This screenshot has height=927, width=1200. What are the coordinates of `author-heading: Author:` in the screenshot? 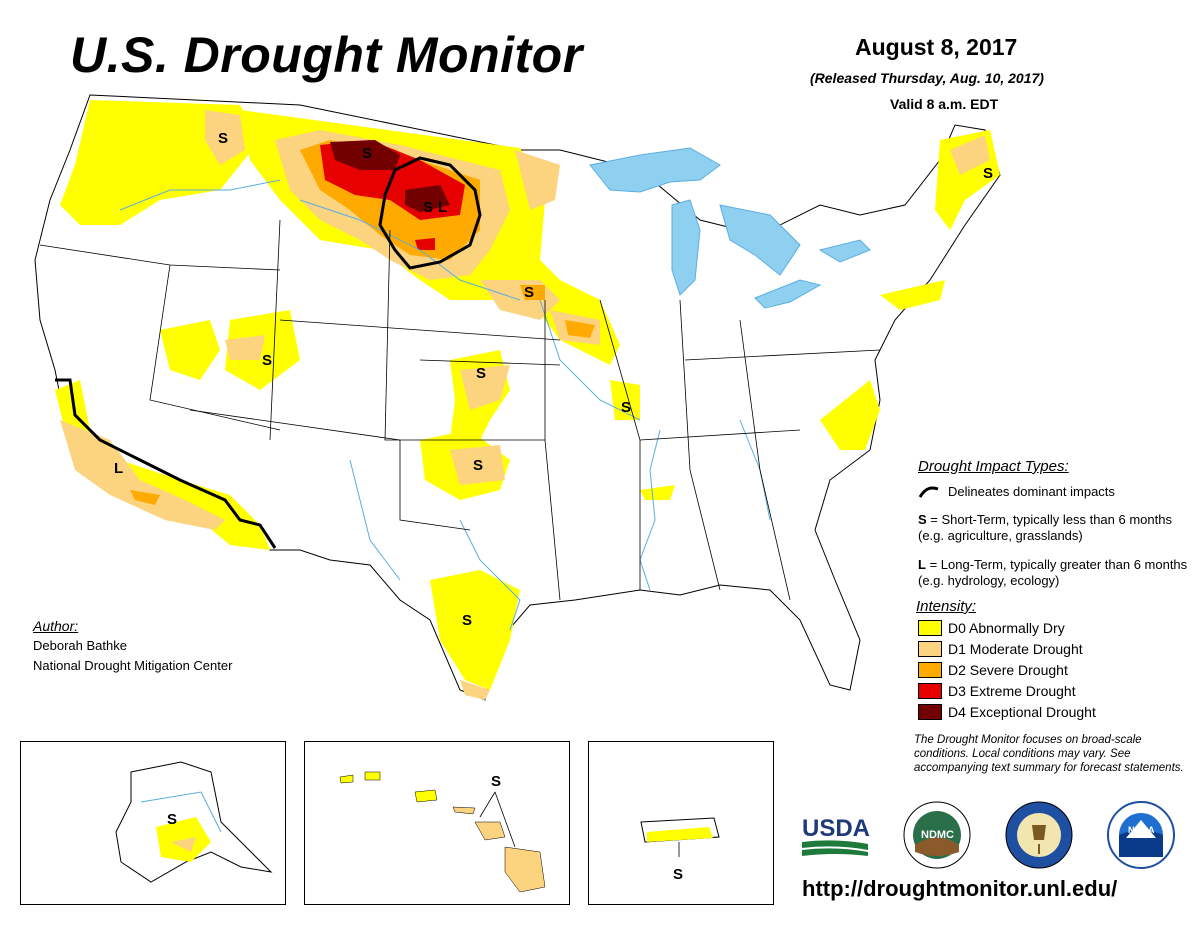 It's located at (56, 626).